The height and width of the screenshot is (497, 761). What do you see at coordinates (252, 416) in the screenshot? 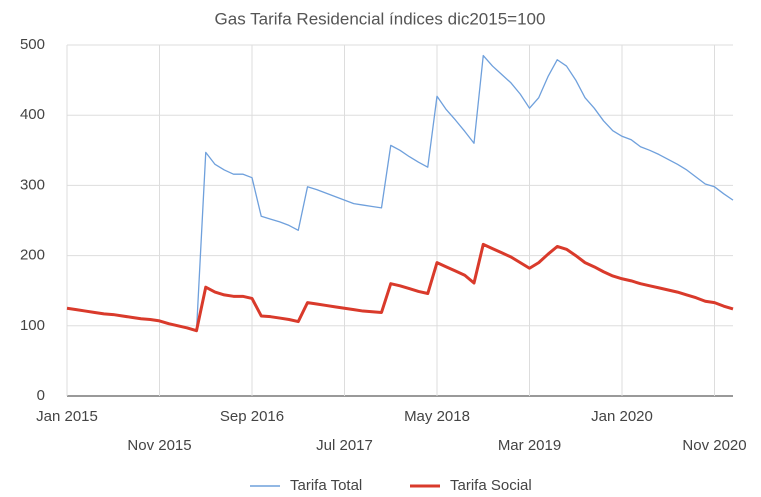
I see `x-tick-label: Sep 2016` at bounding box center [252, 416].